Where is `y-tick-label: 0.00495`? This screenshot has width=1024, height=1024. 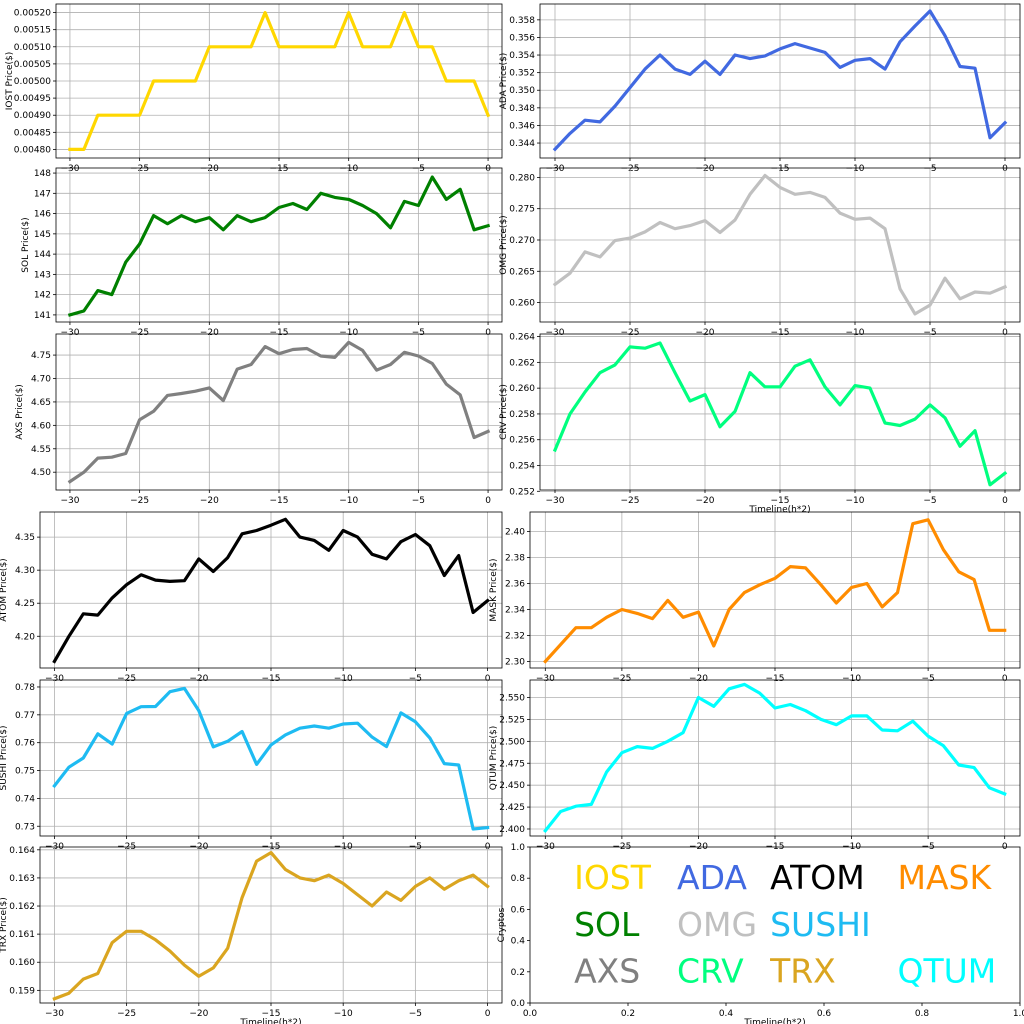
y-tick-label: 0.00495 is located at coordinates (32, 99).